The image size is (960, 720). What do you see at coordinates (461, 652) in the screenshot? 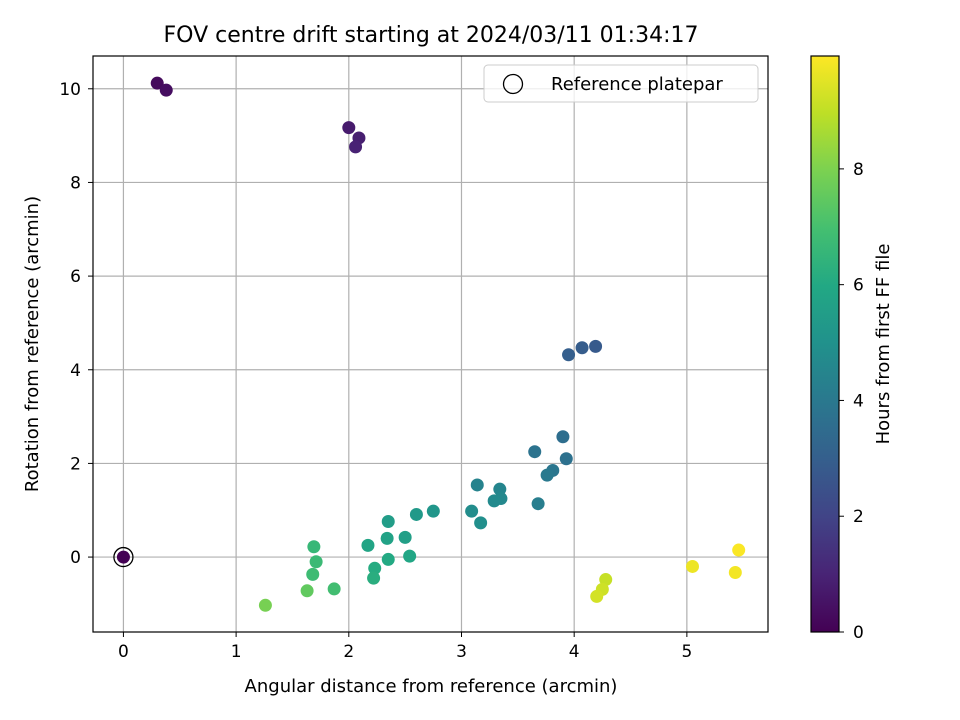
I see `x-tick-label: 3` at bounding box center [461, 652].